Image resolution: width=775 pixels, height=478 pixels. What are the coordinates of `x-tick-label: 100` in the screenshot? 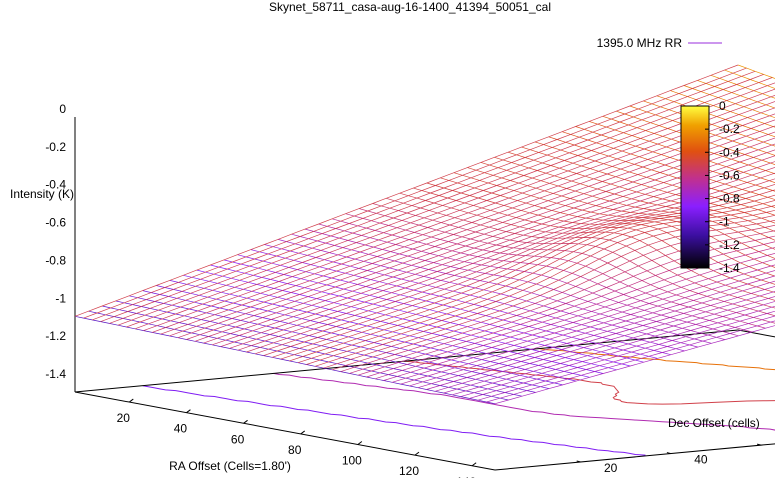 It's located at (352, 461).